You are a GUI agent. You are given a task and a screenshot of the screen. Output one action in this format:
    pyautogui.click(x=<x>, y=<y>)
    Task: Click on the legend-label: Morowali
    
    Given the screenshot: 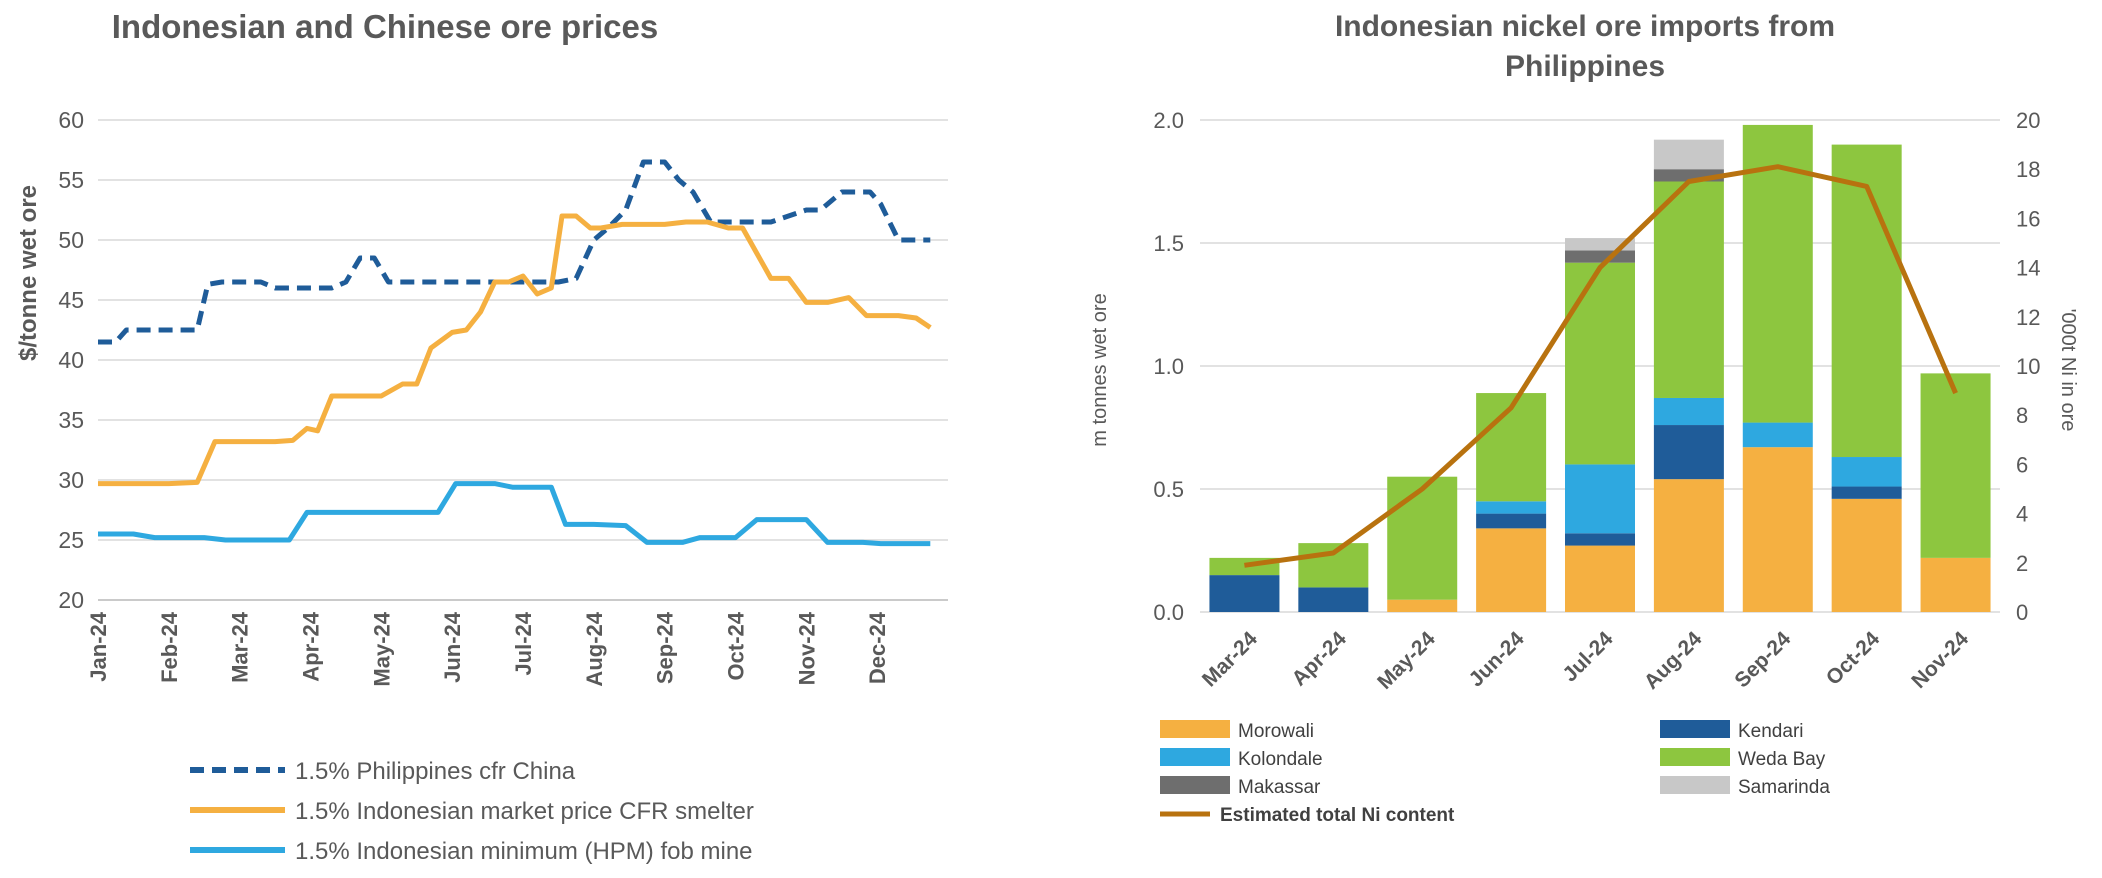 What is the action you would take?
    pyautogui.click(x=1276, y=731)
    